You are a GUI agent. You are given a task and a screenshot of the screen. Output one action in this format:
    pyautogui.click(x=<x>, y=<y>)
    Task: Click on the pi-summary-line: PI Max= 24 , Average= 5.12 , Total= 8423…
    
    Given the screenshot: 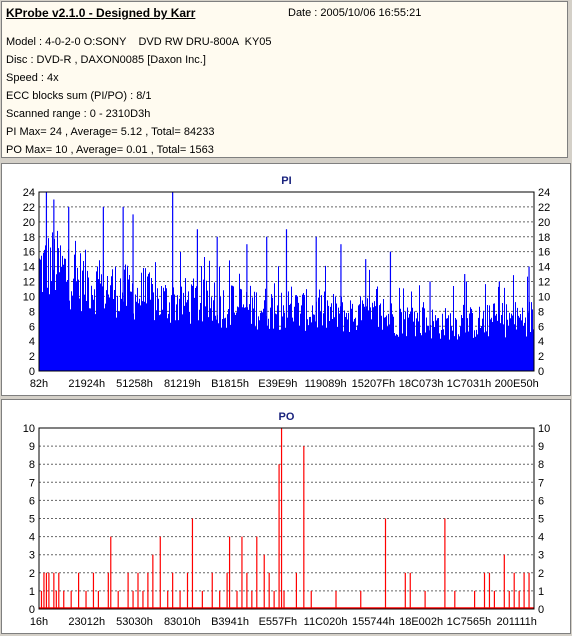 What is the action you would take?
    pyautogui.click(x=110, y=132)
    